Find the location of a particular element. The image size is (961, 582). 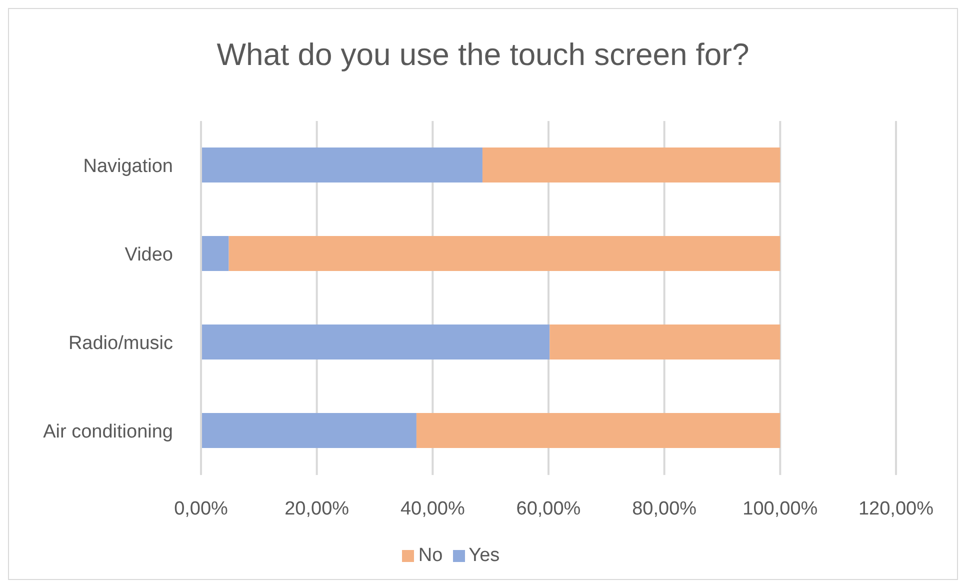

y-tick-label: Radio/music is located at coordinates (120, 343).